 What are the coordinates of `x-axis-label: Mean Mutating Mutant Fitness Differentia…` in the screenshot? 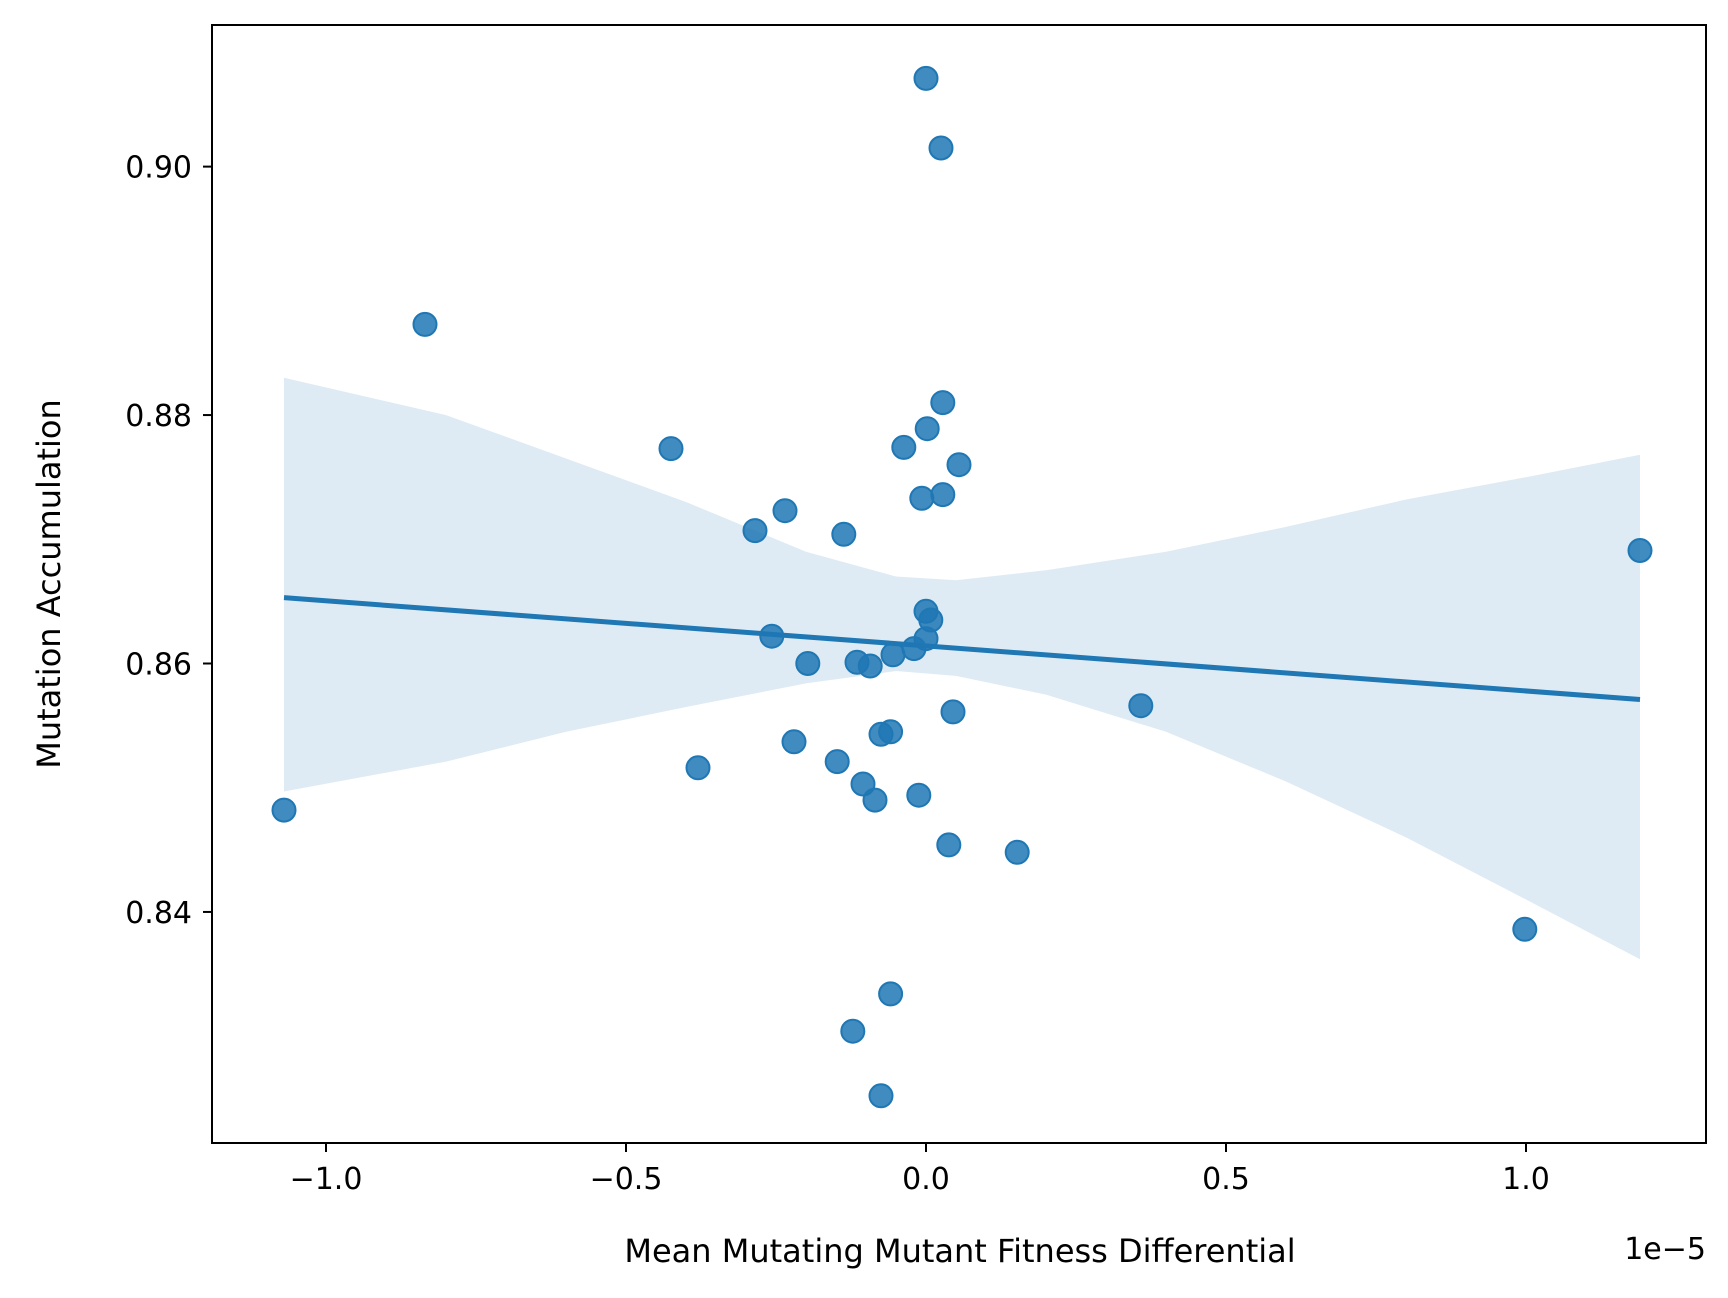 It's located at (959, 1251).